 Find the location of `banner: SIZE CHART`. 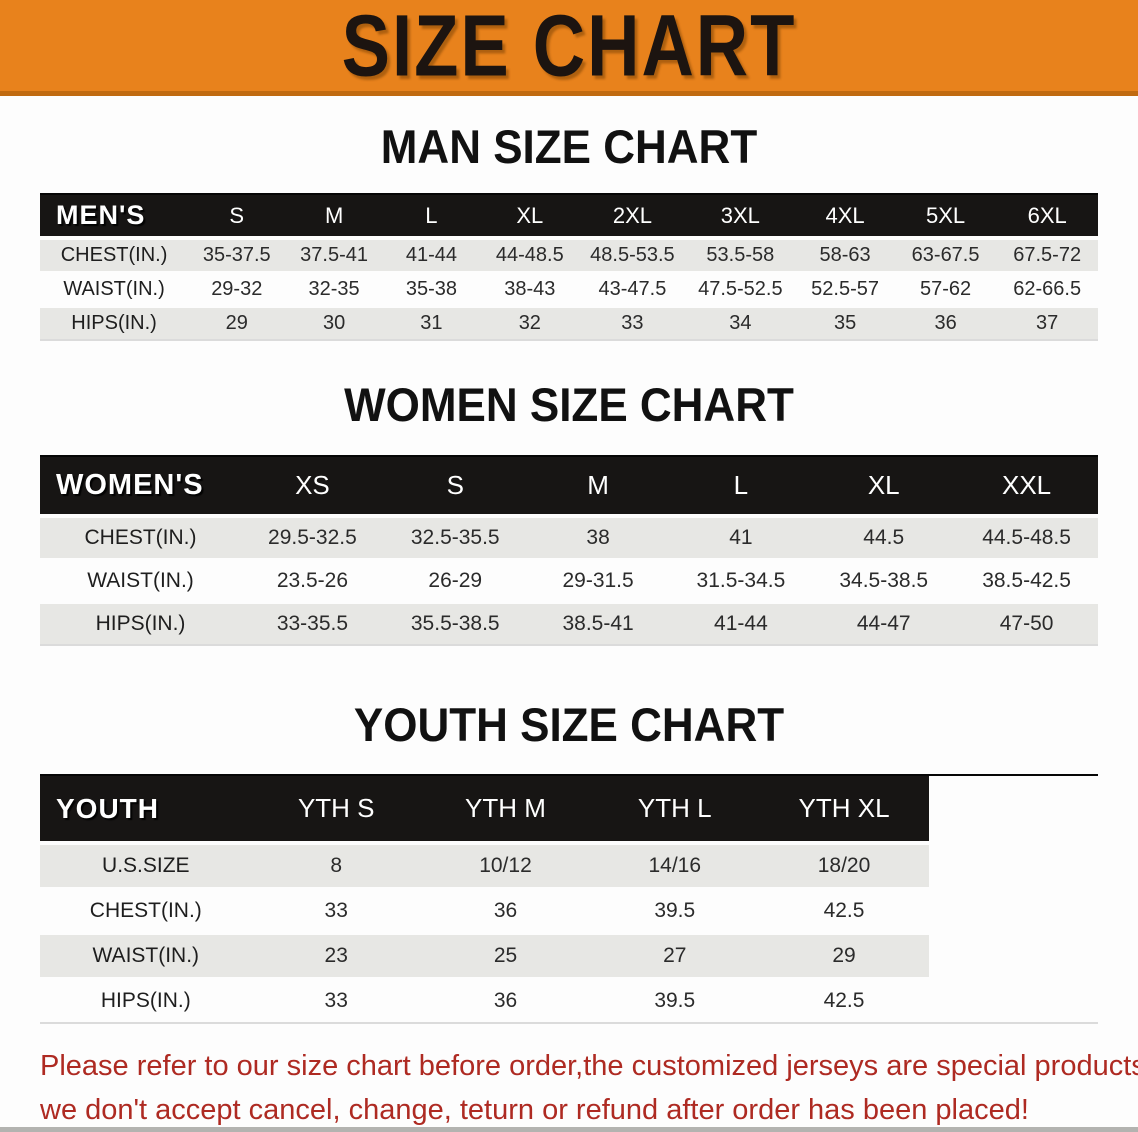

banner: SIZE CHART is located at coordinates (569, 48).